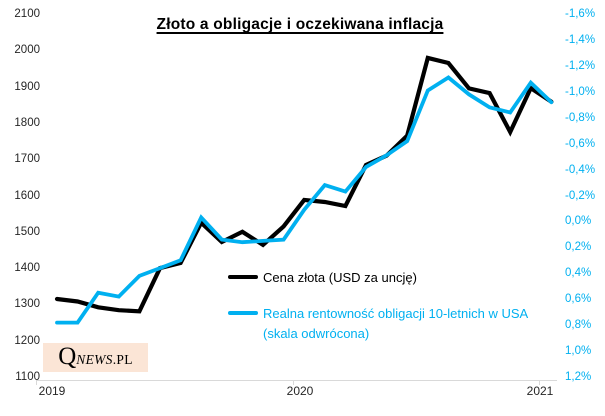  Describe the element at coordinates (27, 340) in the screenshot. I see `left-axis-label: 1200` at that location.